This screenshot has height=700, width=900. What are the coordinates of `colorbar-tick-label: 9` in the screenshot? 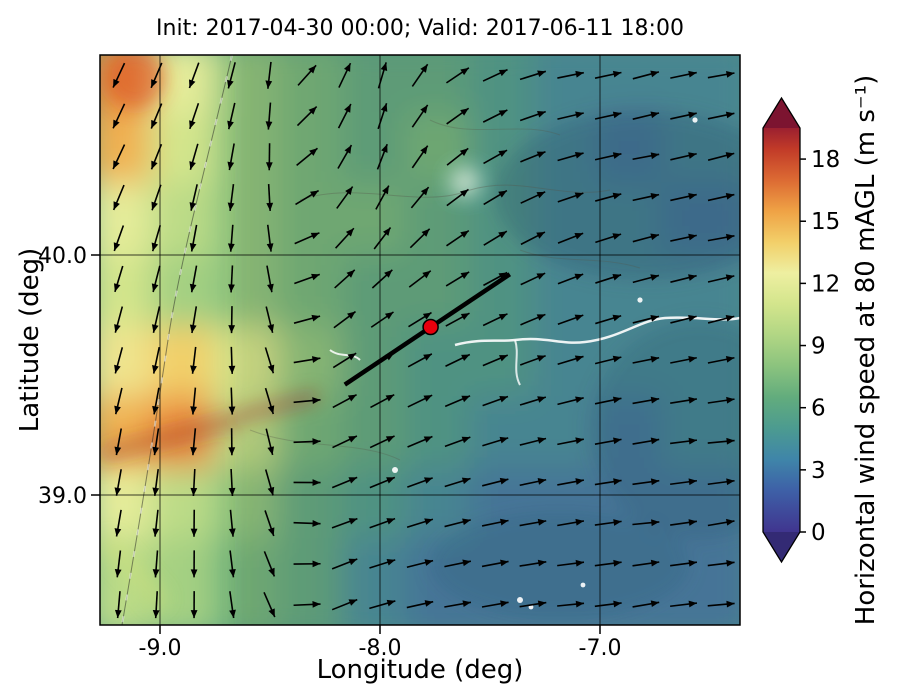 It's located at (818, 347).